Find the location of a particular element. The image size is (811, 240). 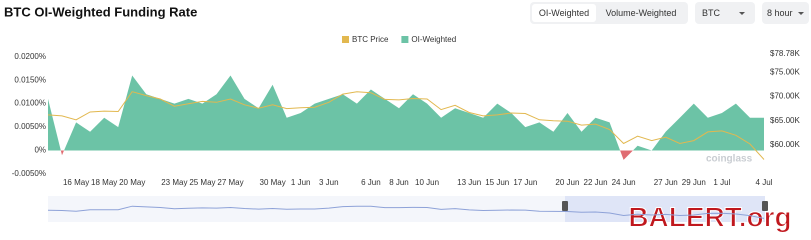

x-tick-label: 20 May is located at coordinates (132, 182).